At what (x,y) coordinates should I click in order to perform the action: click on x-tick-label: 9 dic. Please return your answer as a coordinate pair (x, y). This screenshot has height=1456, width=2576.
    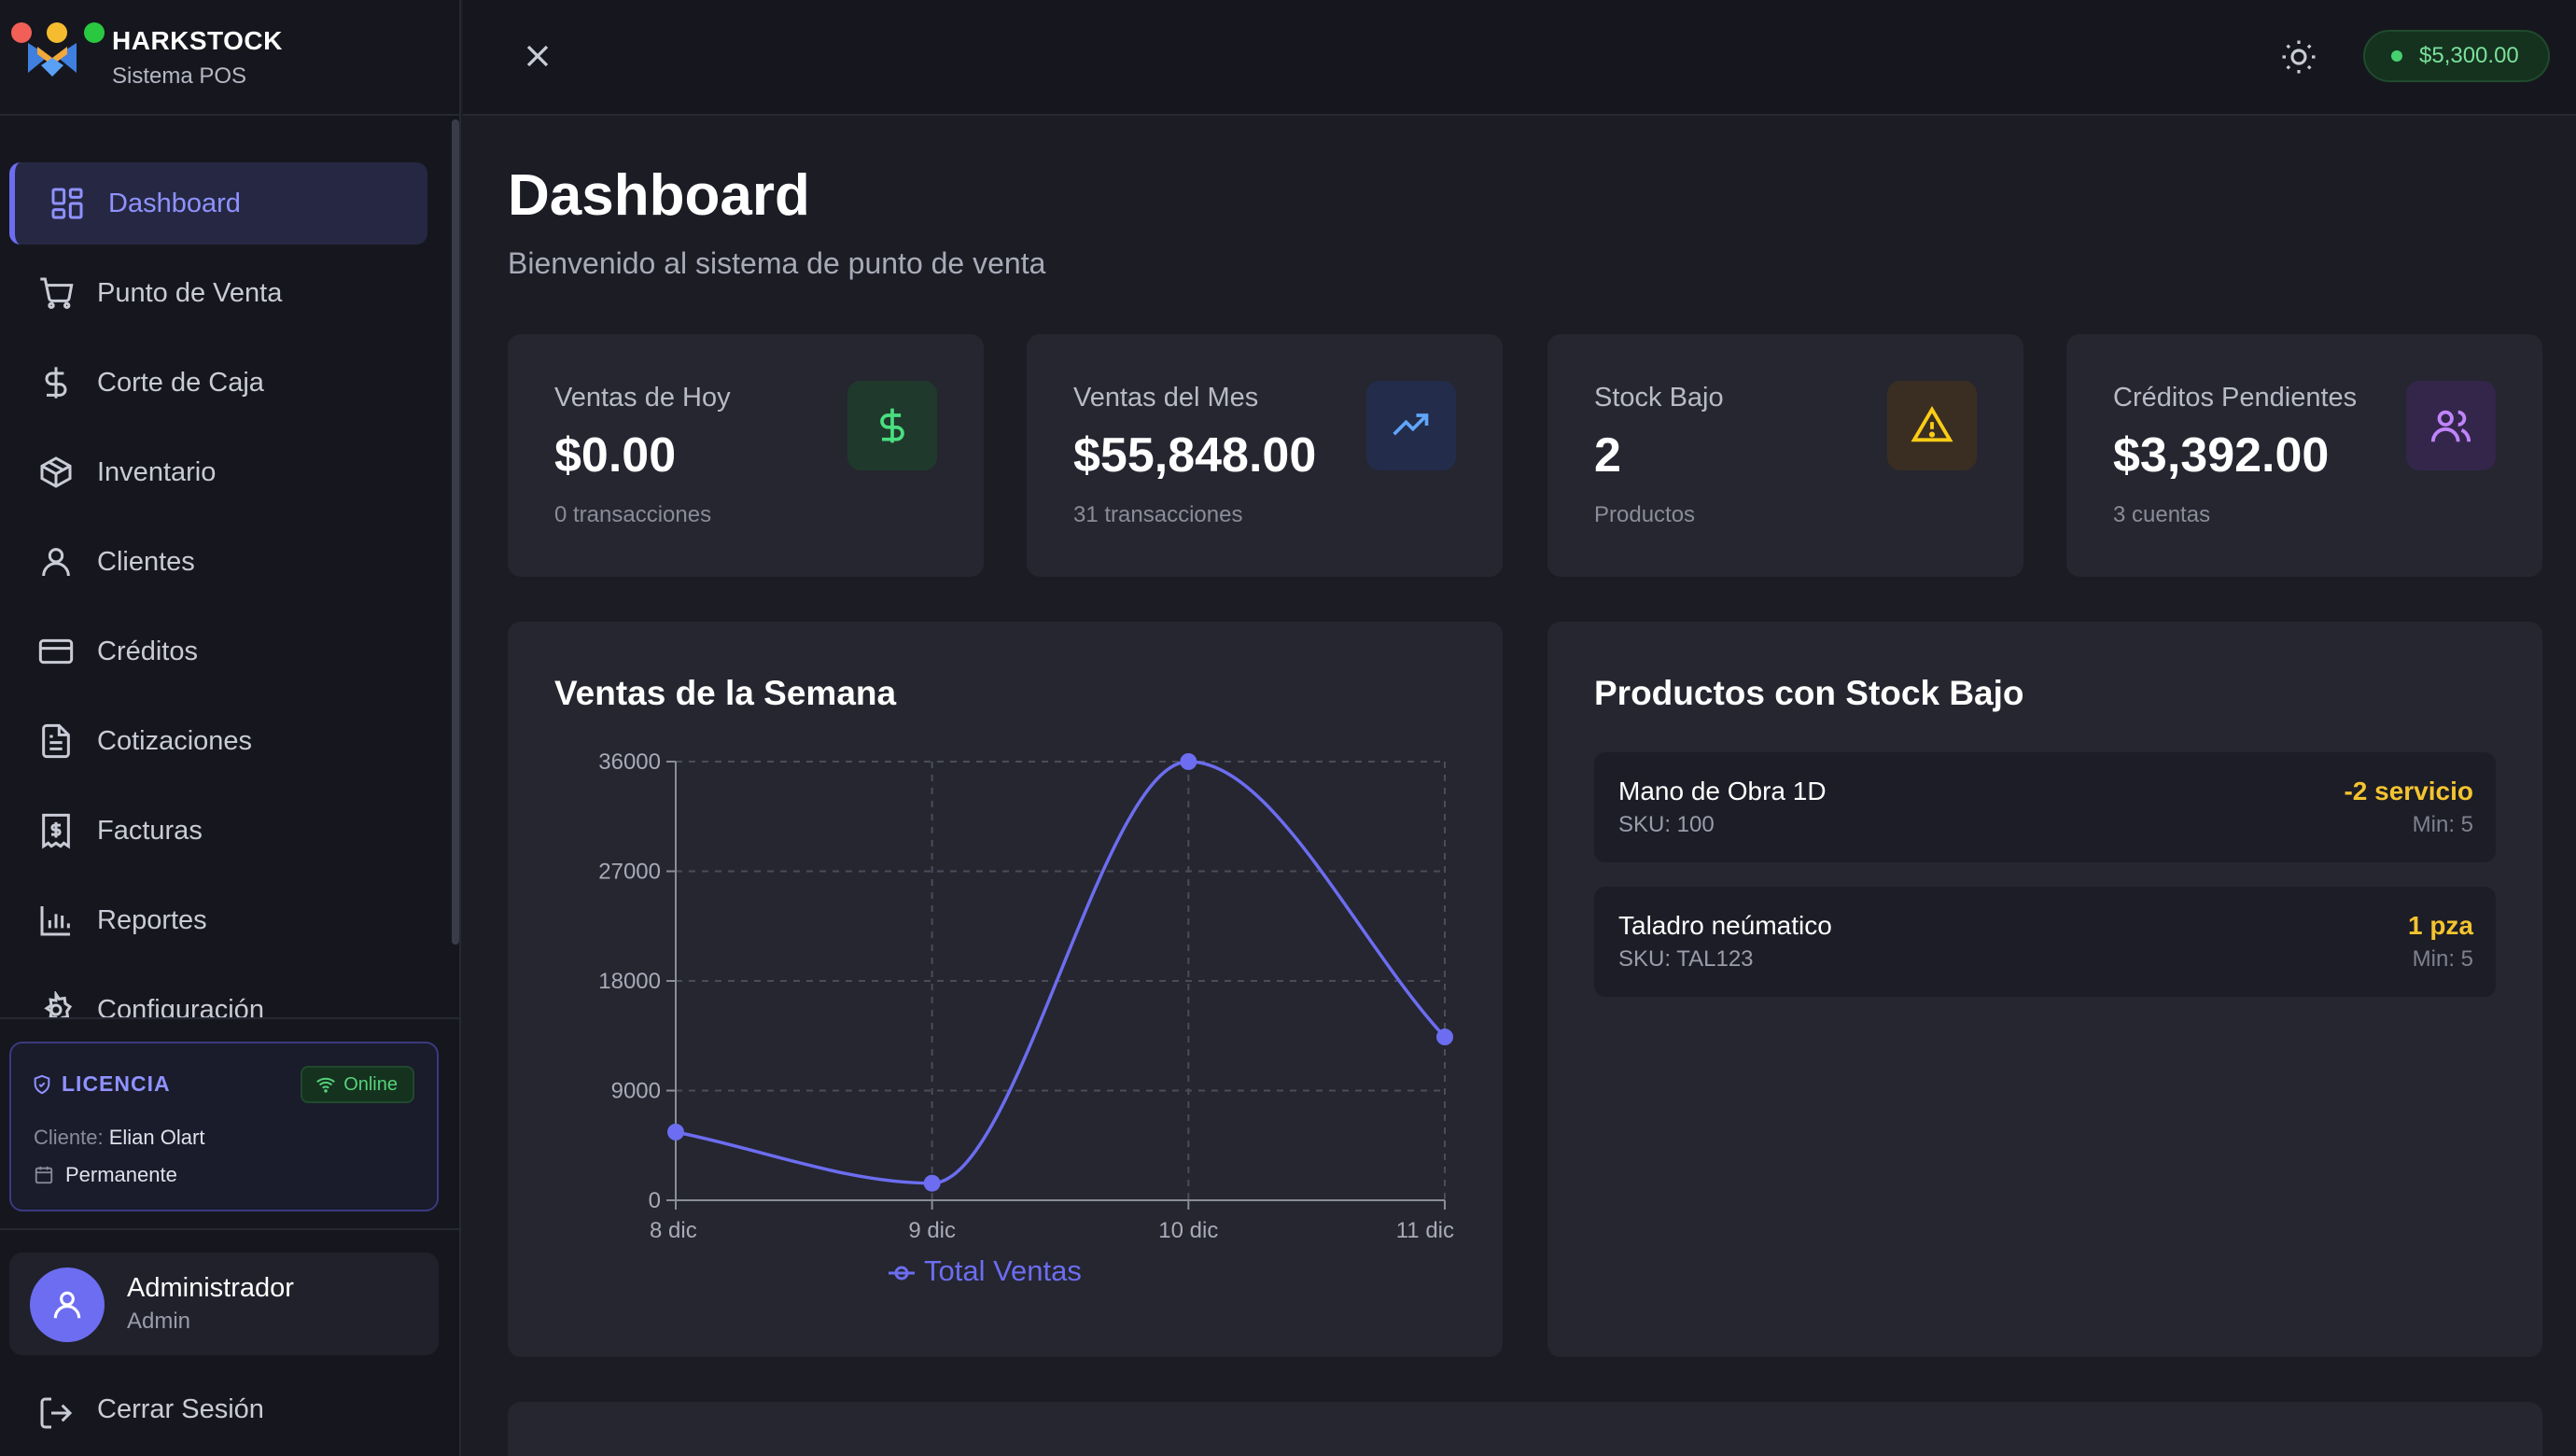
    Looking at the image, I should click on (932, 1230).